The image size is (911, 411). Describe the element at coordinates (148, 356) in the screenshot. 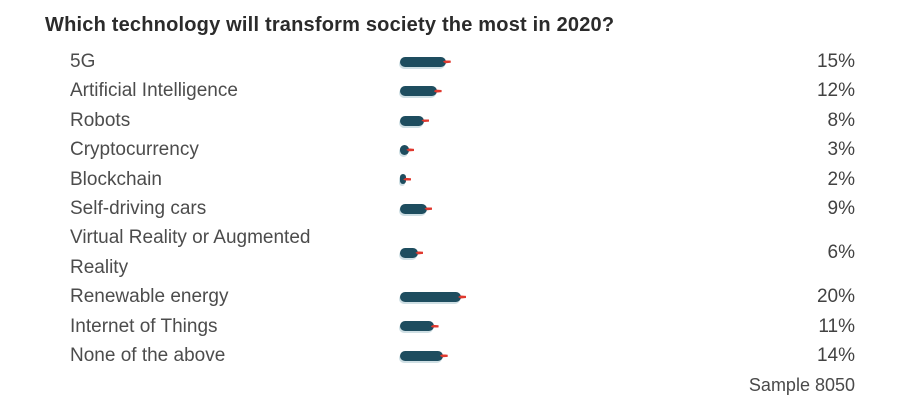

I see `category-label: None of the above` at that location.